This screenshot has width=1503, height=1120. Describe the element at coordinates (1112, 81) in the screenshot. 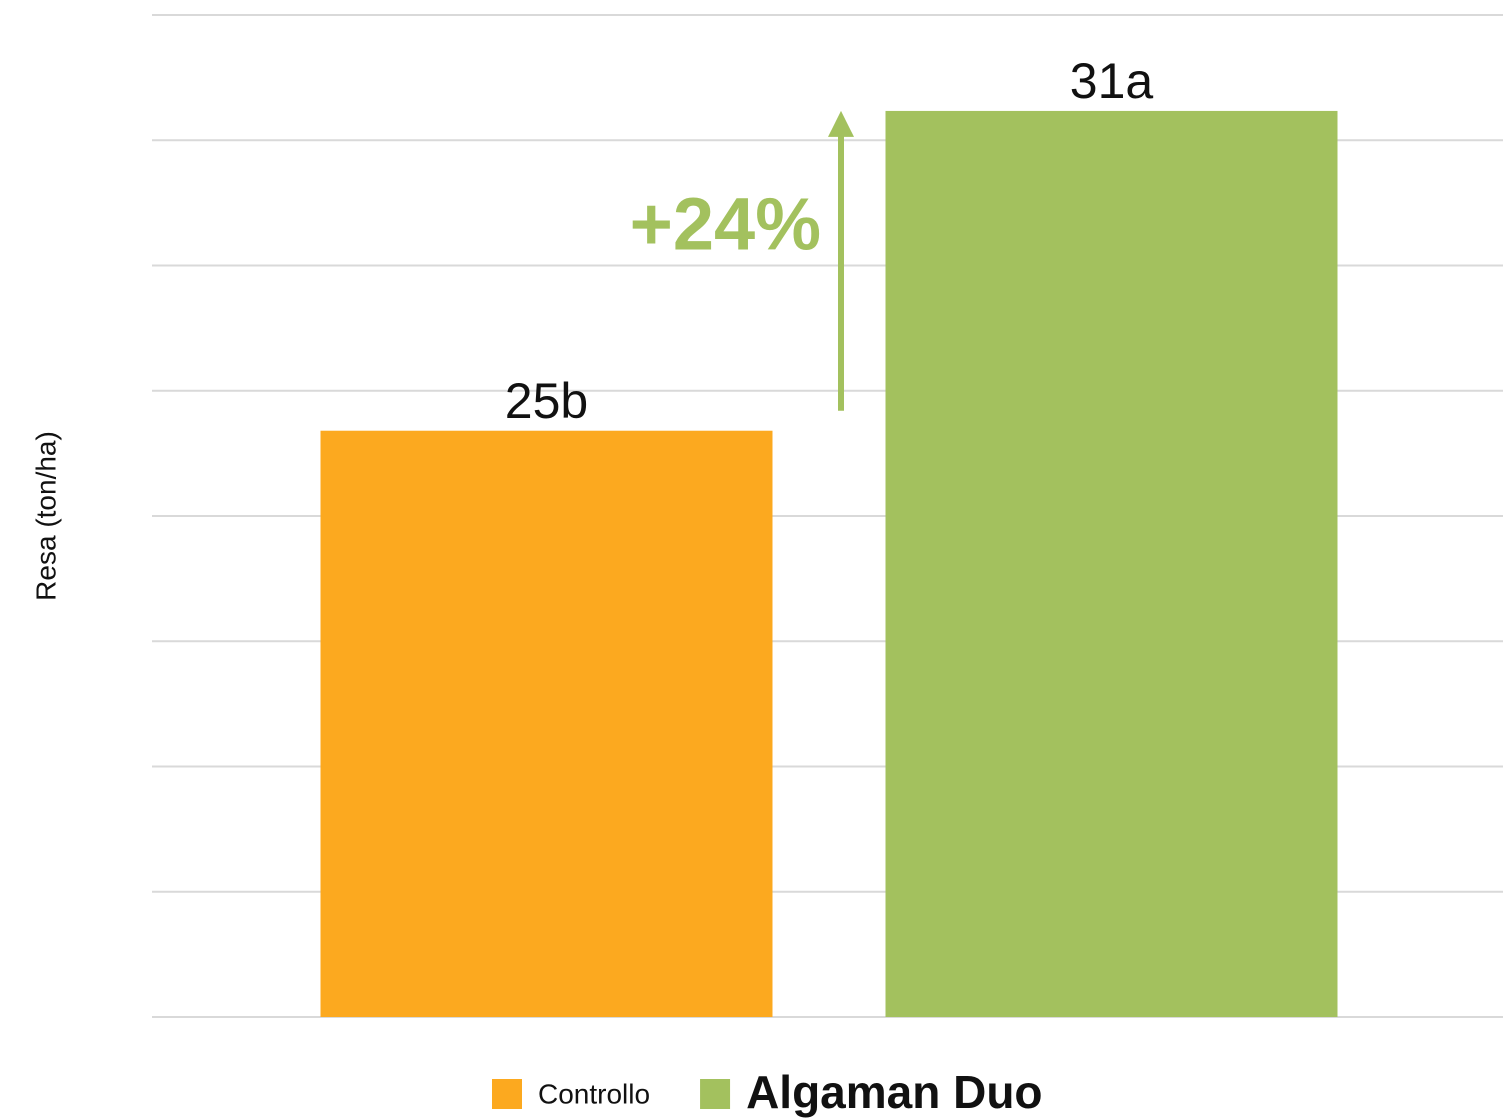

I see `value-label: 31a` at that location.